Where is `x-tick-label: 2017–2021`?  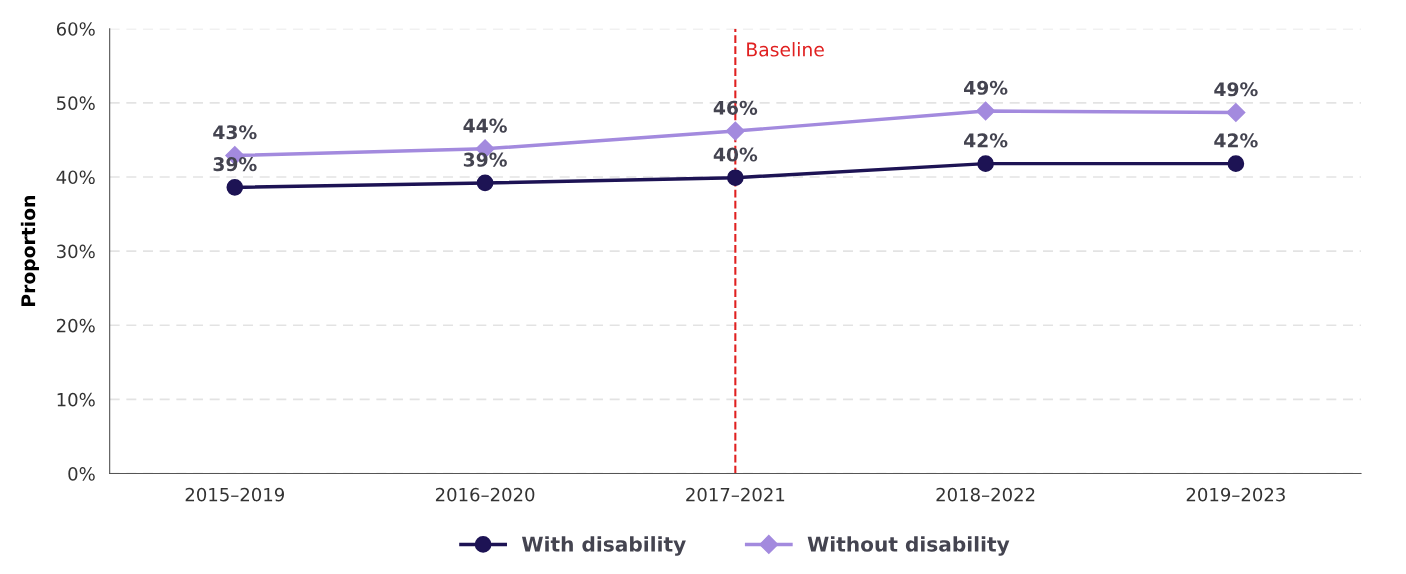 x-tick-label: 2017–2021 is located at coordinates (735, 494).